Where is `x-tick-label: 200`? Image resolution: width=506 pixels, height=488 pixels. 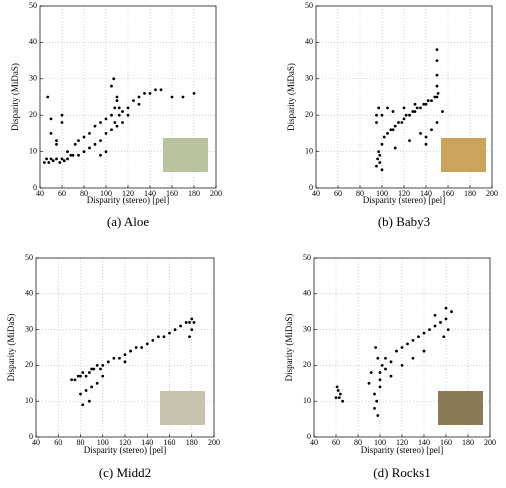 x-tick-label: 200 is located at coordinates (214, 442).